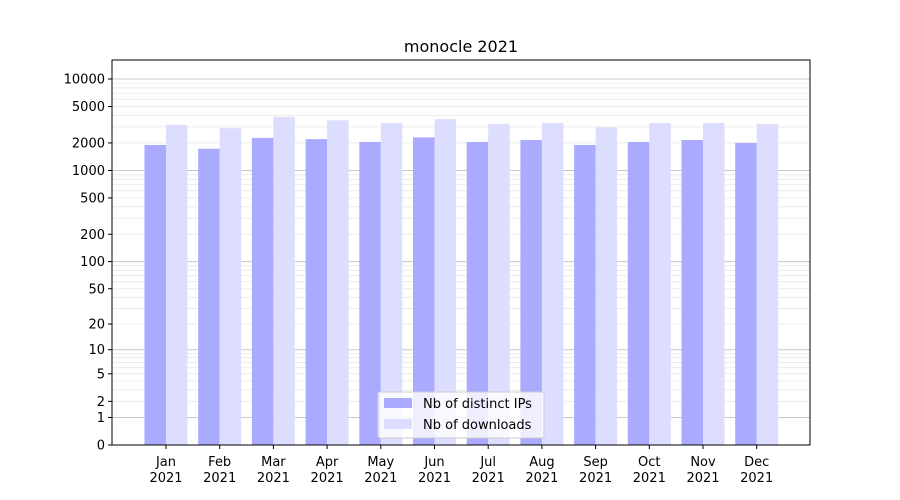 The width and height of the screenshot is (900, 500). What do you see at coordinates (101, 418) in the screenshot?
I see `y-tick-label: 1` at bounding box center [101, 418].